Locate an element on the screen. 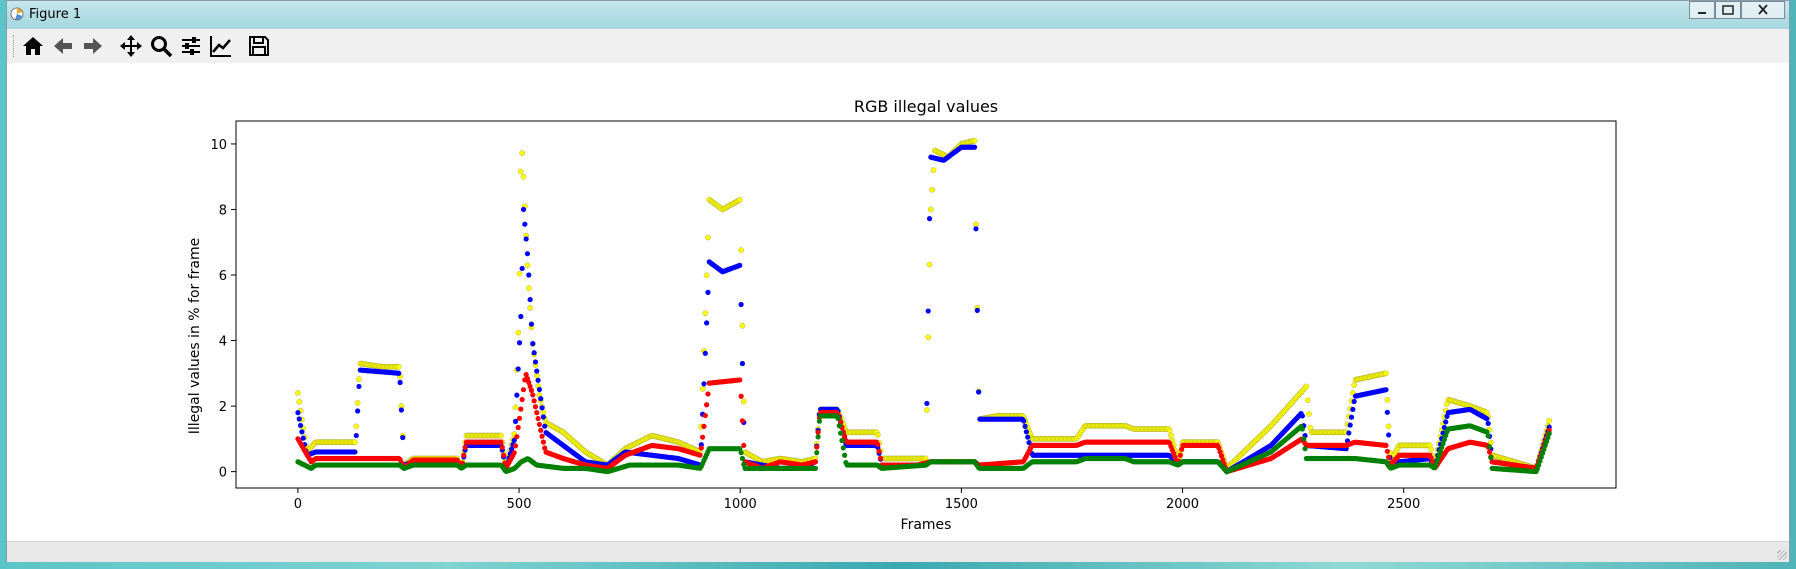 This screenshot has width=1796, height=569. zoom-button is located at coordinates (161, 46).